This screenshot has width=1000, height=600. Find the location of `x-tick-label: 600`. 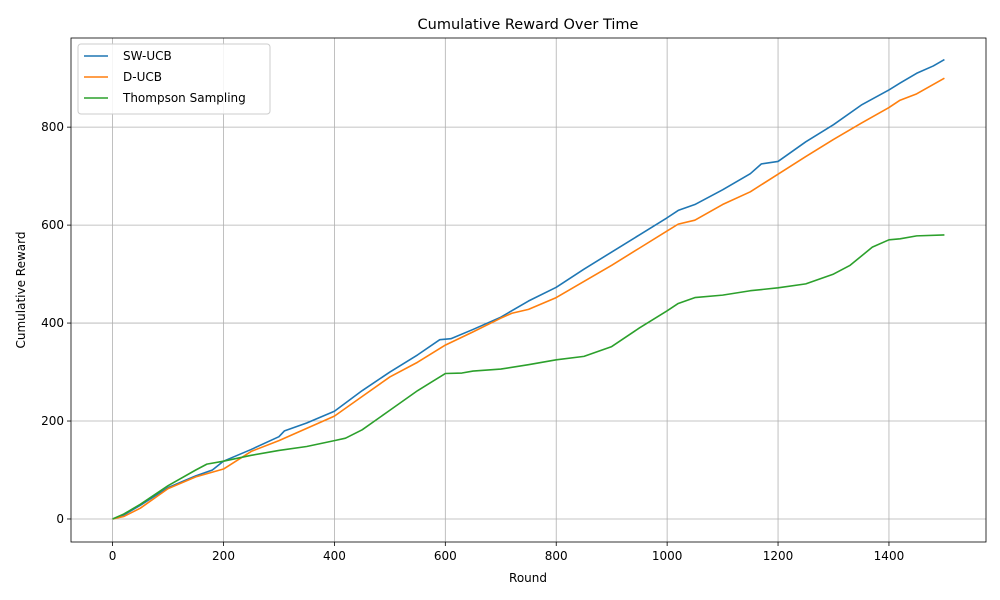

x-tick-label: 600 is located at coordinates (445, 556).